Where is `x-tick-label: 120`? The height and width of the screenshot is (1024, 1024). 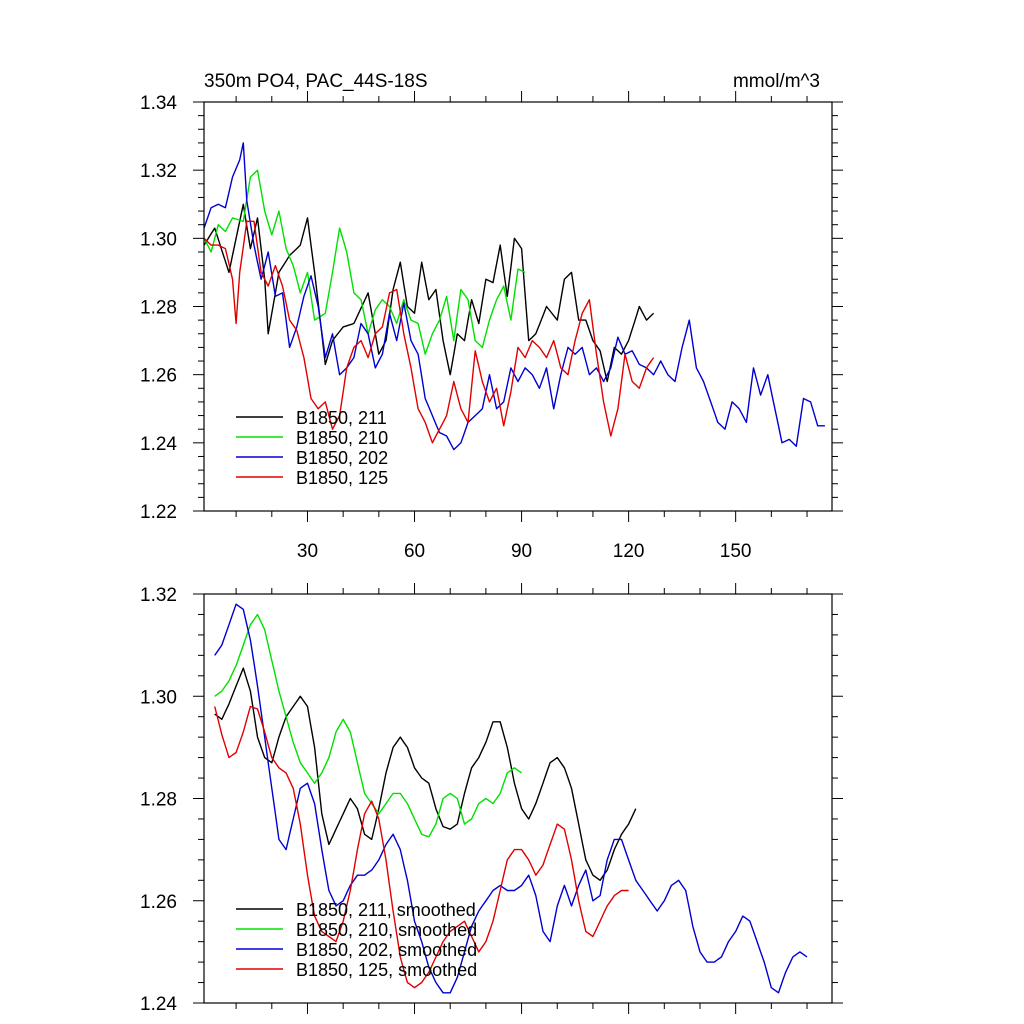
x-tick-label: 120 is located at coordinates (629, 551).